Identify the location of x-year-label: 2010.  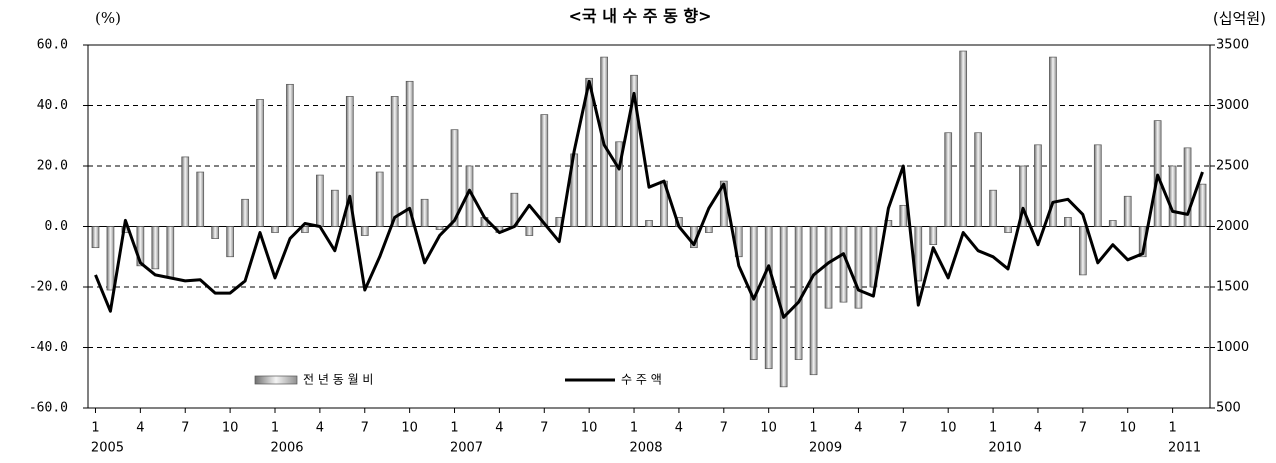
(1005, 448).